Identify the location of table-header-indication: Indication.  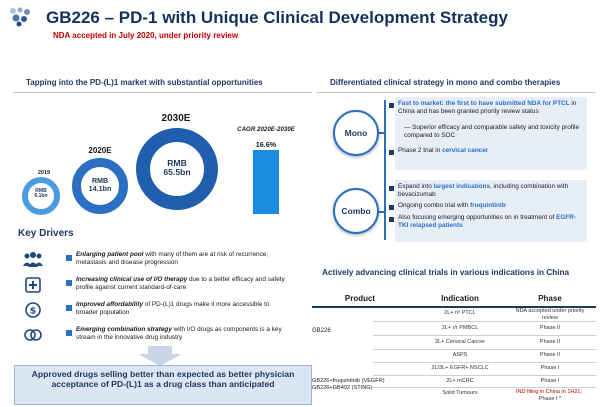
(460, 298).